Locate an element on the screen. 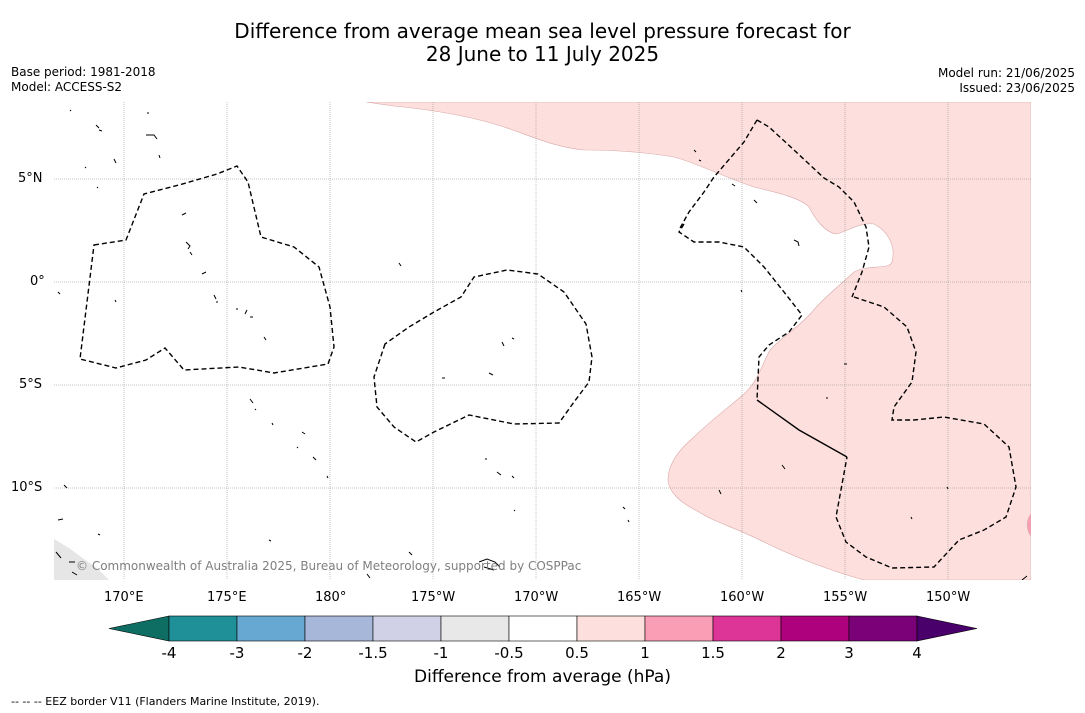  model-run-text: Model run: 21/06/2025 is located at coordinates (1006, 73).